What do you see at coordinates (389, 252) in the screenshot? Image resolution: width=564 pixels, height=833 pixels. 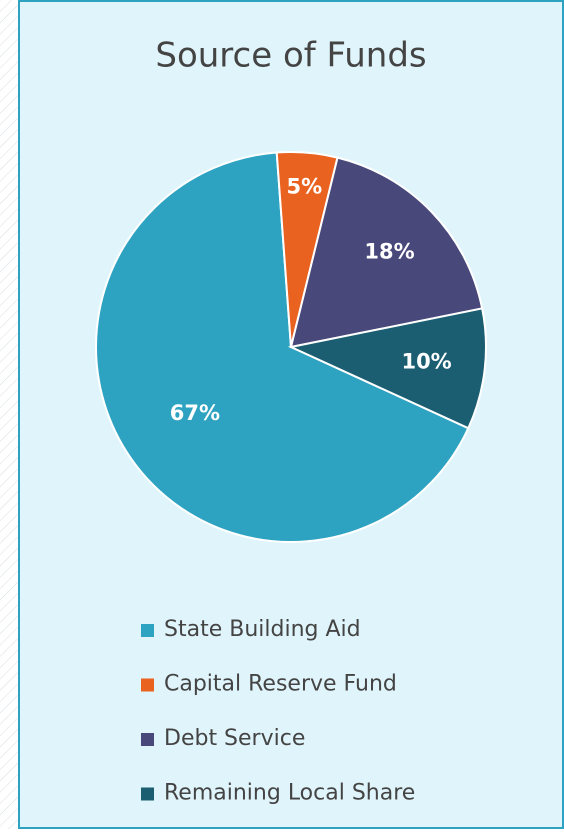 I see `data-label: 18%` at bounding box center [389, 252].